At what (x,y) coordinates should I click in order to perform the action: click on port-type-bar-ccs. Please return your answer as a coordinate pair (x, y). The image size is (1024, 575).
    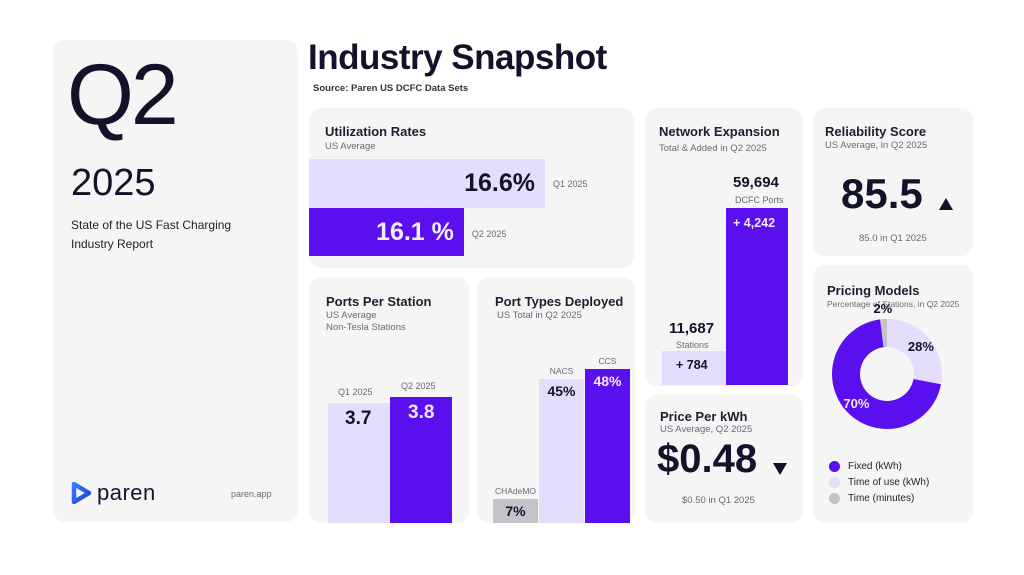
    Looking at the image, I should click on (607, 446).